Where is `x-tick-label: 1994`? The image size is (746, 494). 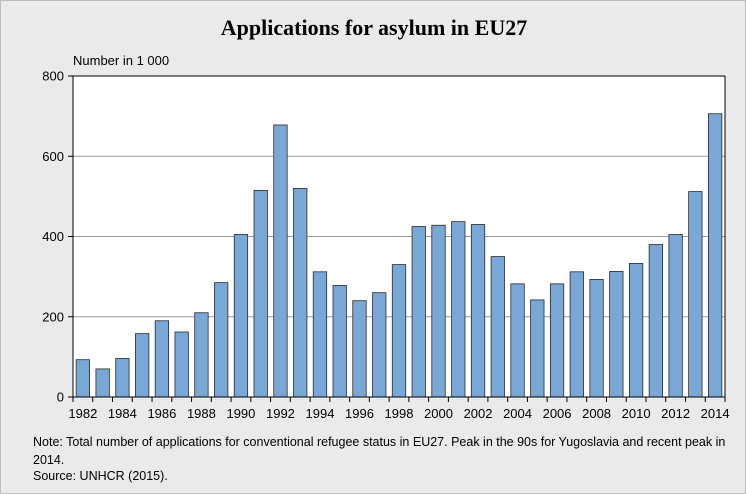 x-tick-label: 1994 is located at coordinates (320, 413).